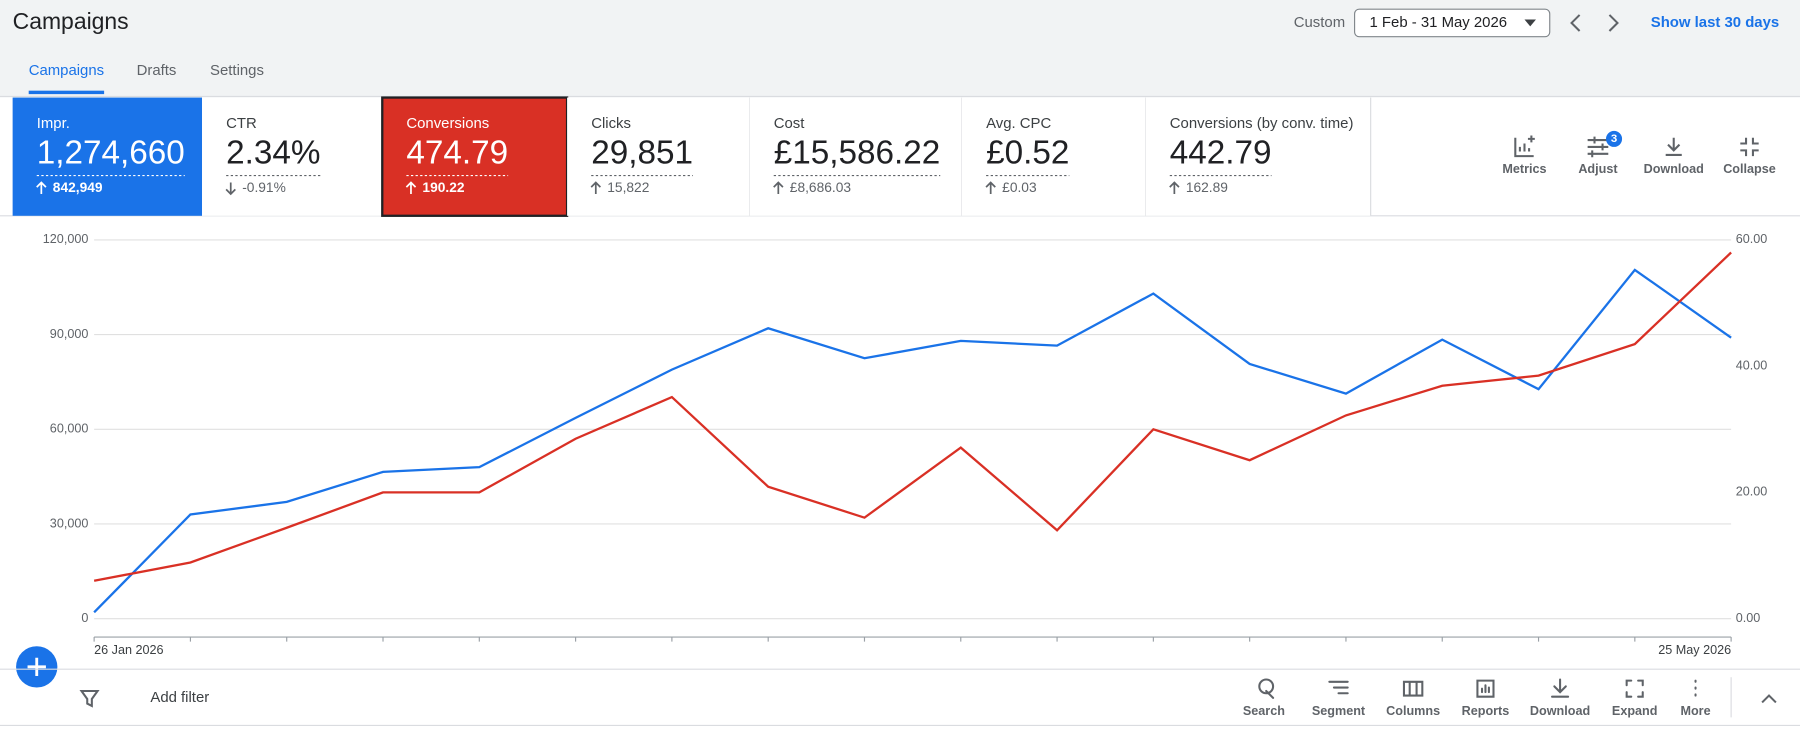 The image size is (1800, 730). I want to click on add-icon, so click(36, 667).